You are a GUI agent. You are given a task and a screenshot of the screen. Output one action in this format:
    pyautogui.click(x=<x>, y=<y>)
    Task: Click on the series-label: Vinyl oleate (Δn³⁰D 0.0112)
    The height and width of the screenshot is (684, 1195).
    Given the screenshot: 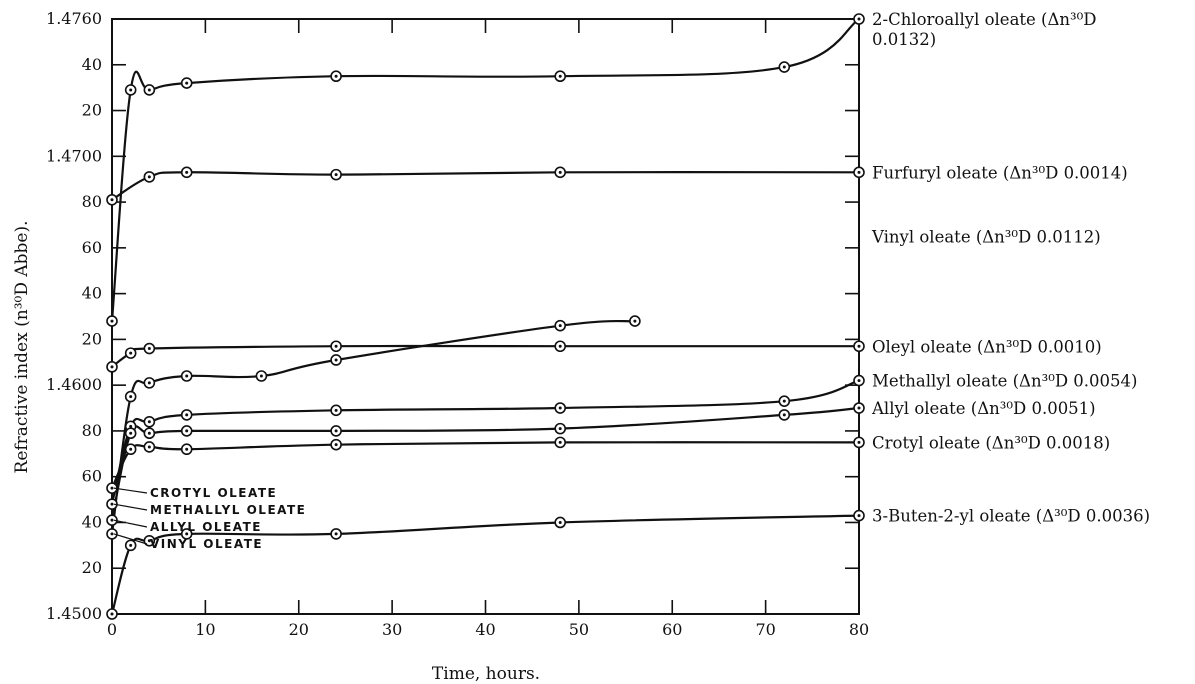 What is the action you would take?
    pyautogui.click(x=986, y=236)
    